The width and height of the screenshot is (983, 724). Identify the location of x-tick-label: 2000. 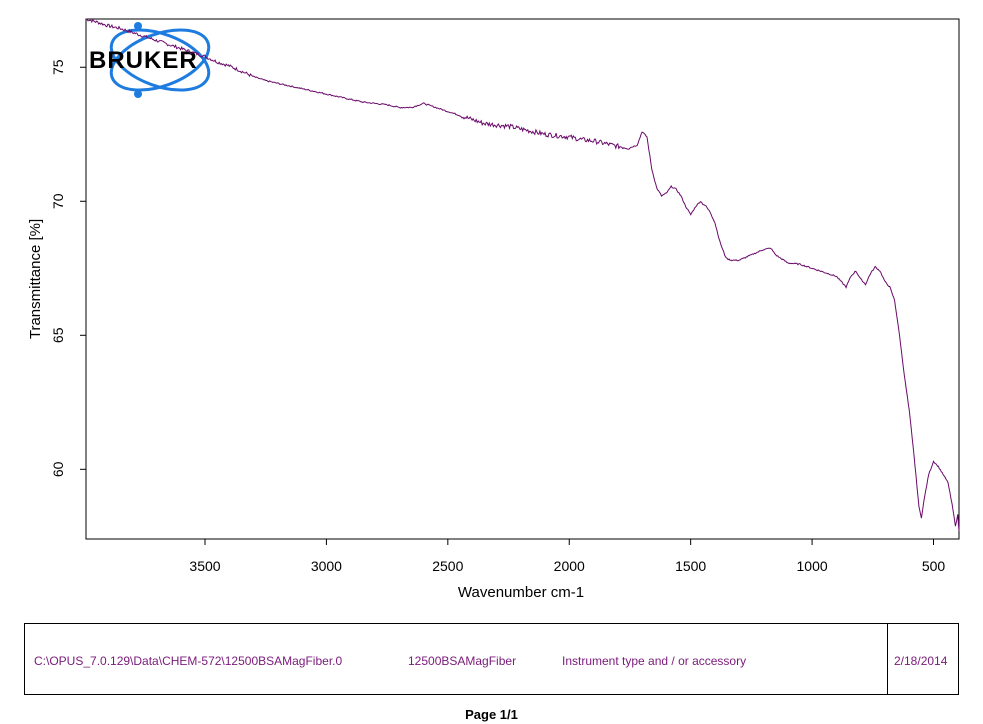
(569, 566).